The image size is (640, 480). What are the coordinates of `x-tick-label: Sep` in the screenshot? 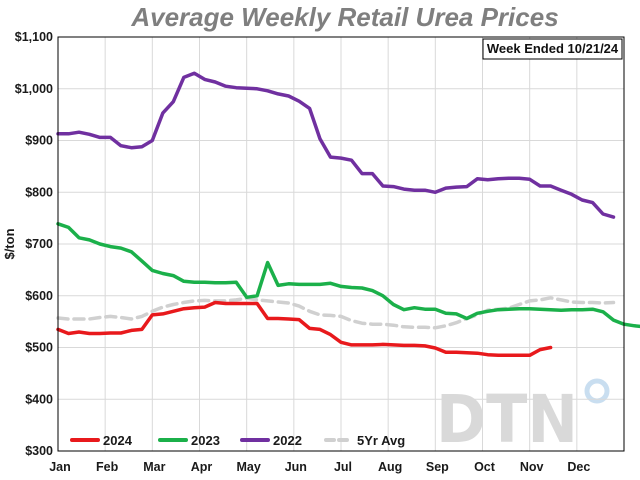 It's located at (437, 467).